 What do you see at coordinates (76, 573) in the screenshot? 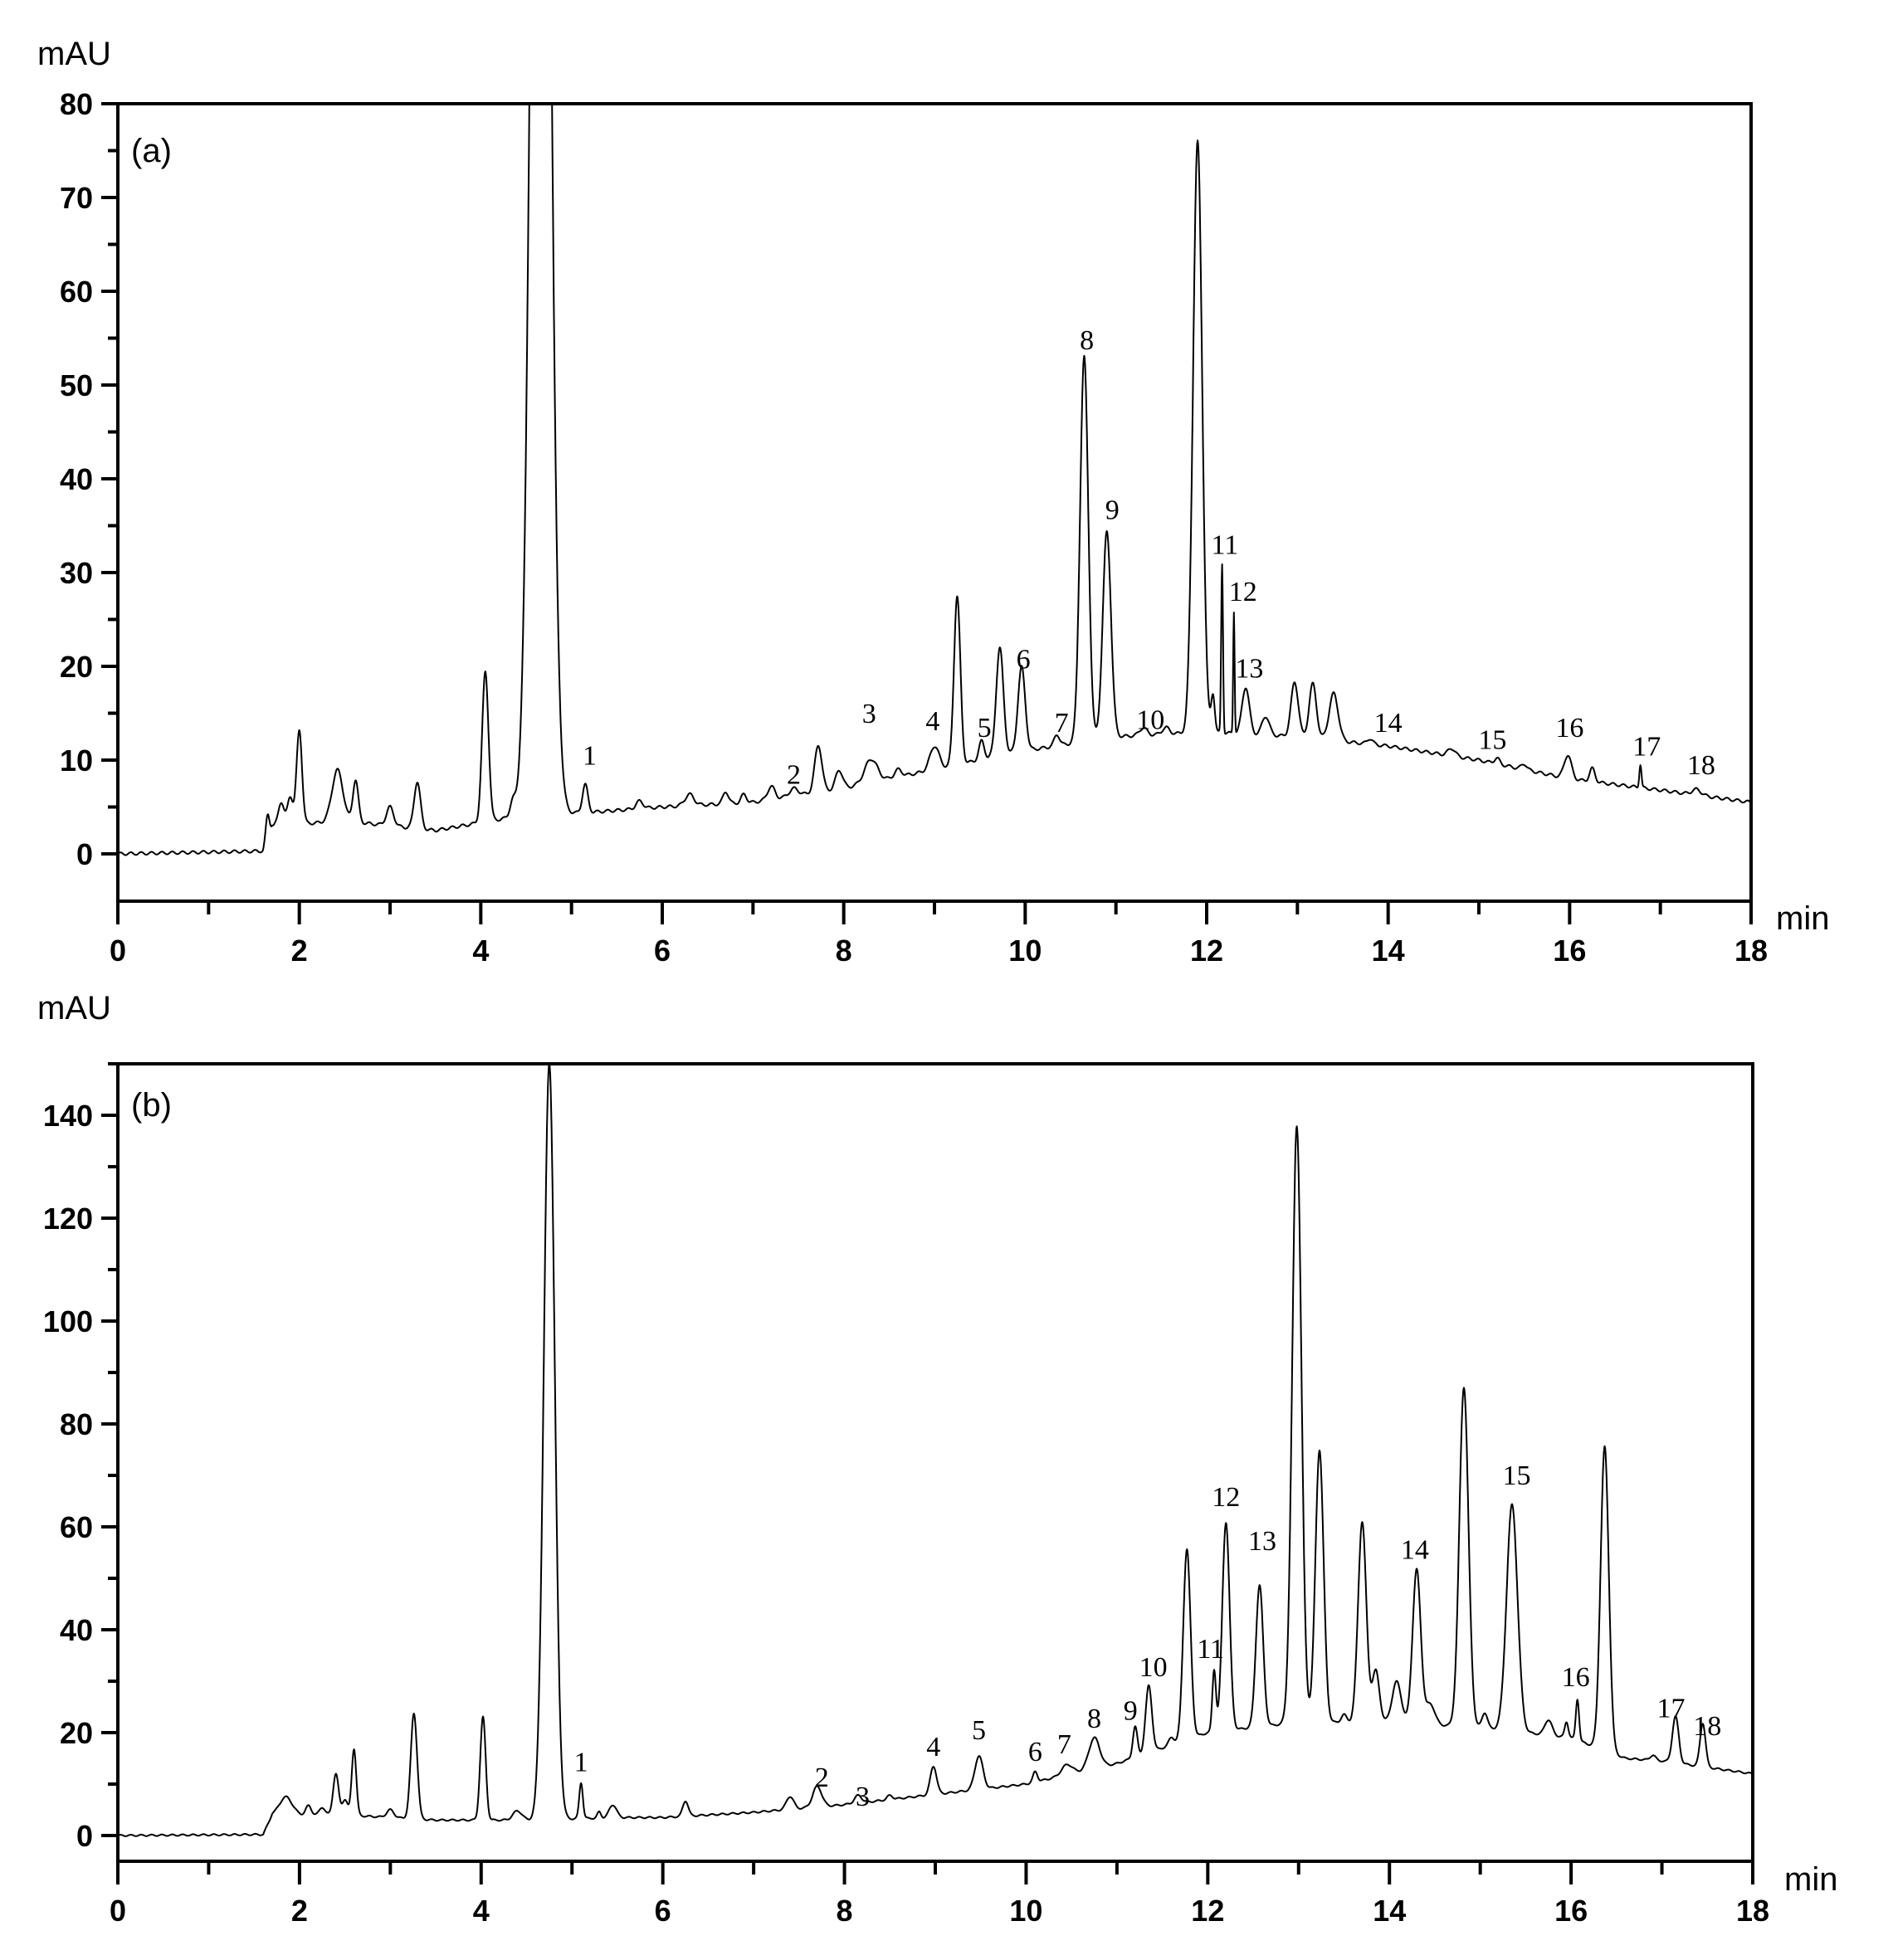
I see `y-tick-label: 30` at bounding box center [76, 573].